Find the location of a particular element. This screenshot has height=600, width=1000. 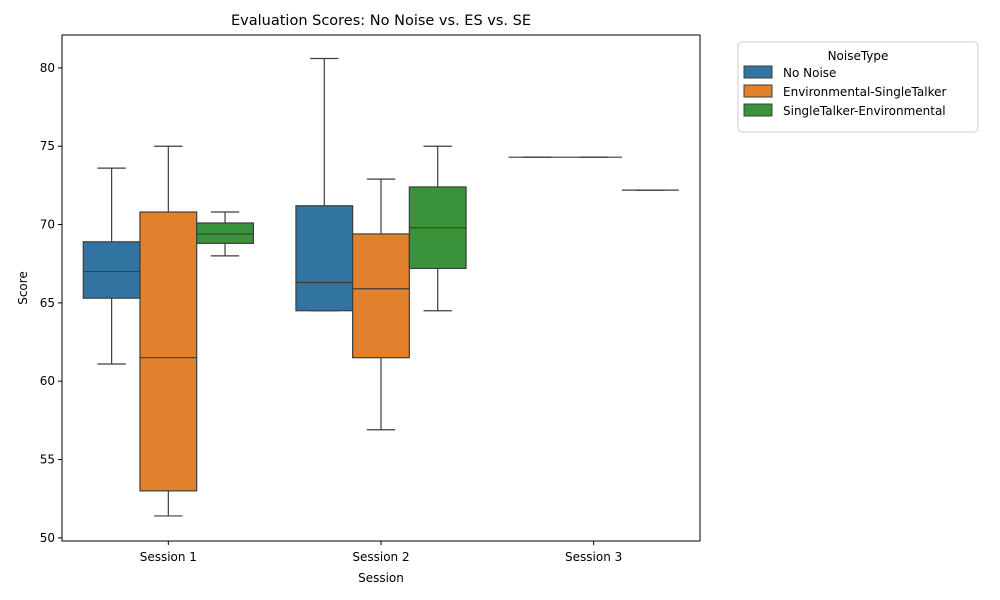

x-tick-label: Session 2 is located at coordinates (380, 557).